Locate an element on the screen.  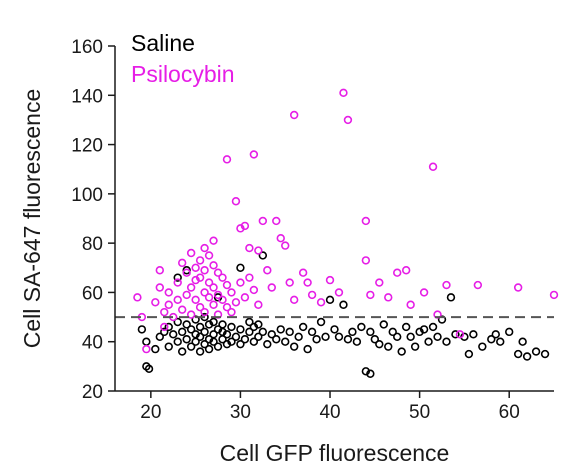
y-tick-label: 100 is located at coordinates (87, 195).